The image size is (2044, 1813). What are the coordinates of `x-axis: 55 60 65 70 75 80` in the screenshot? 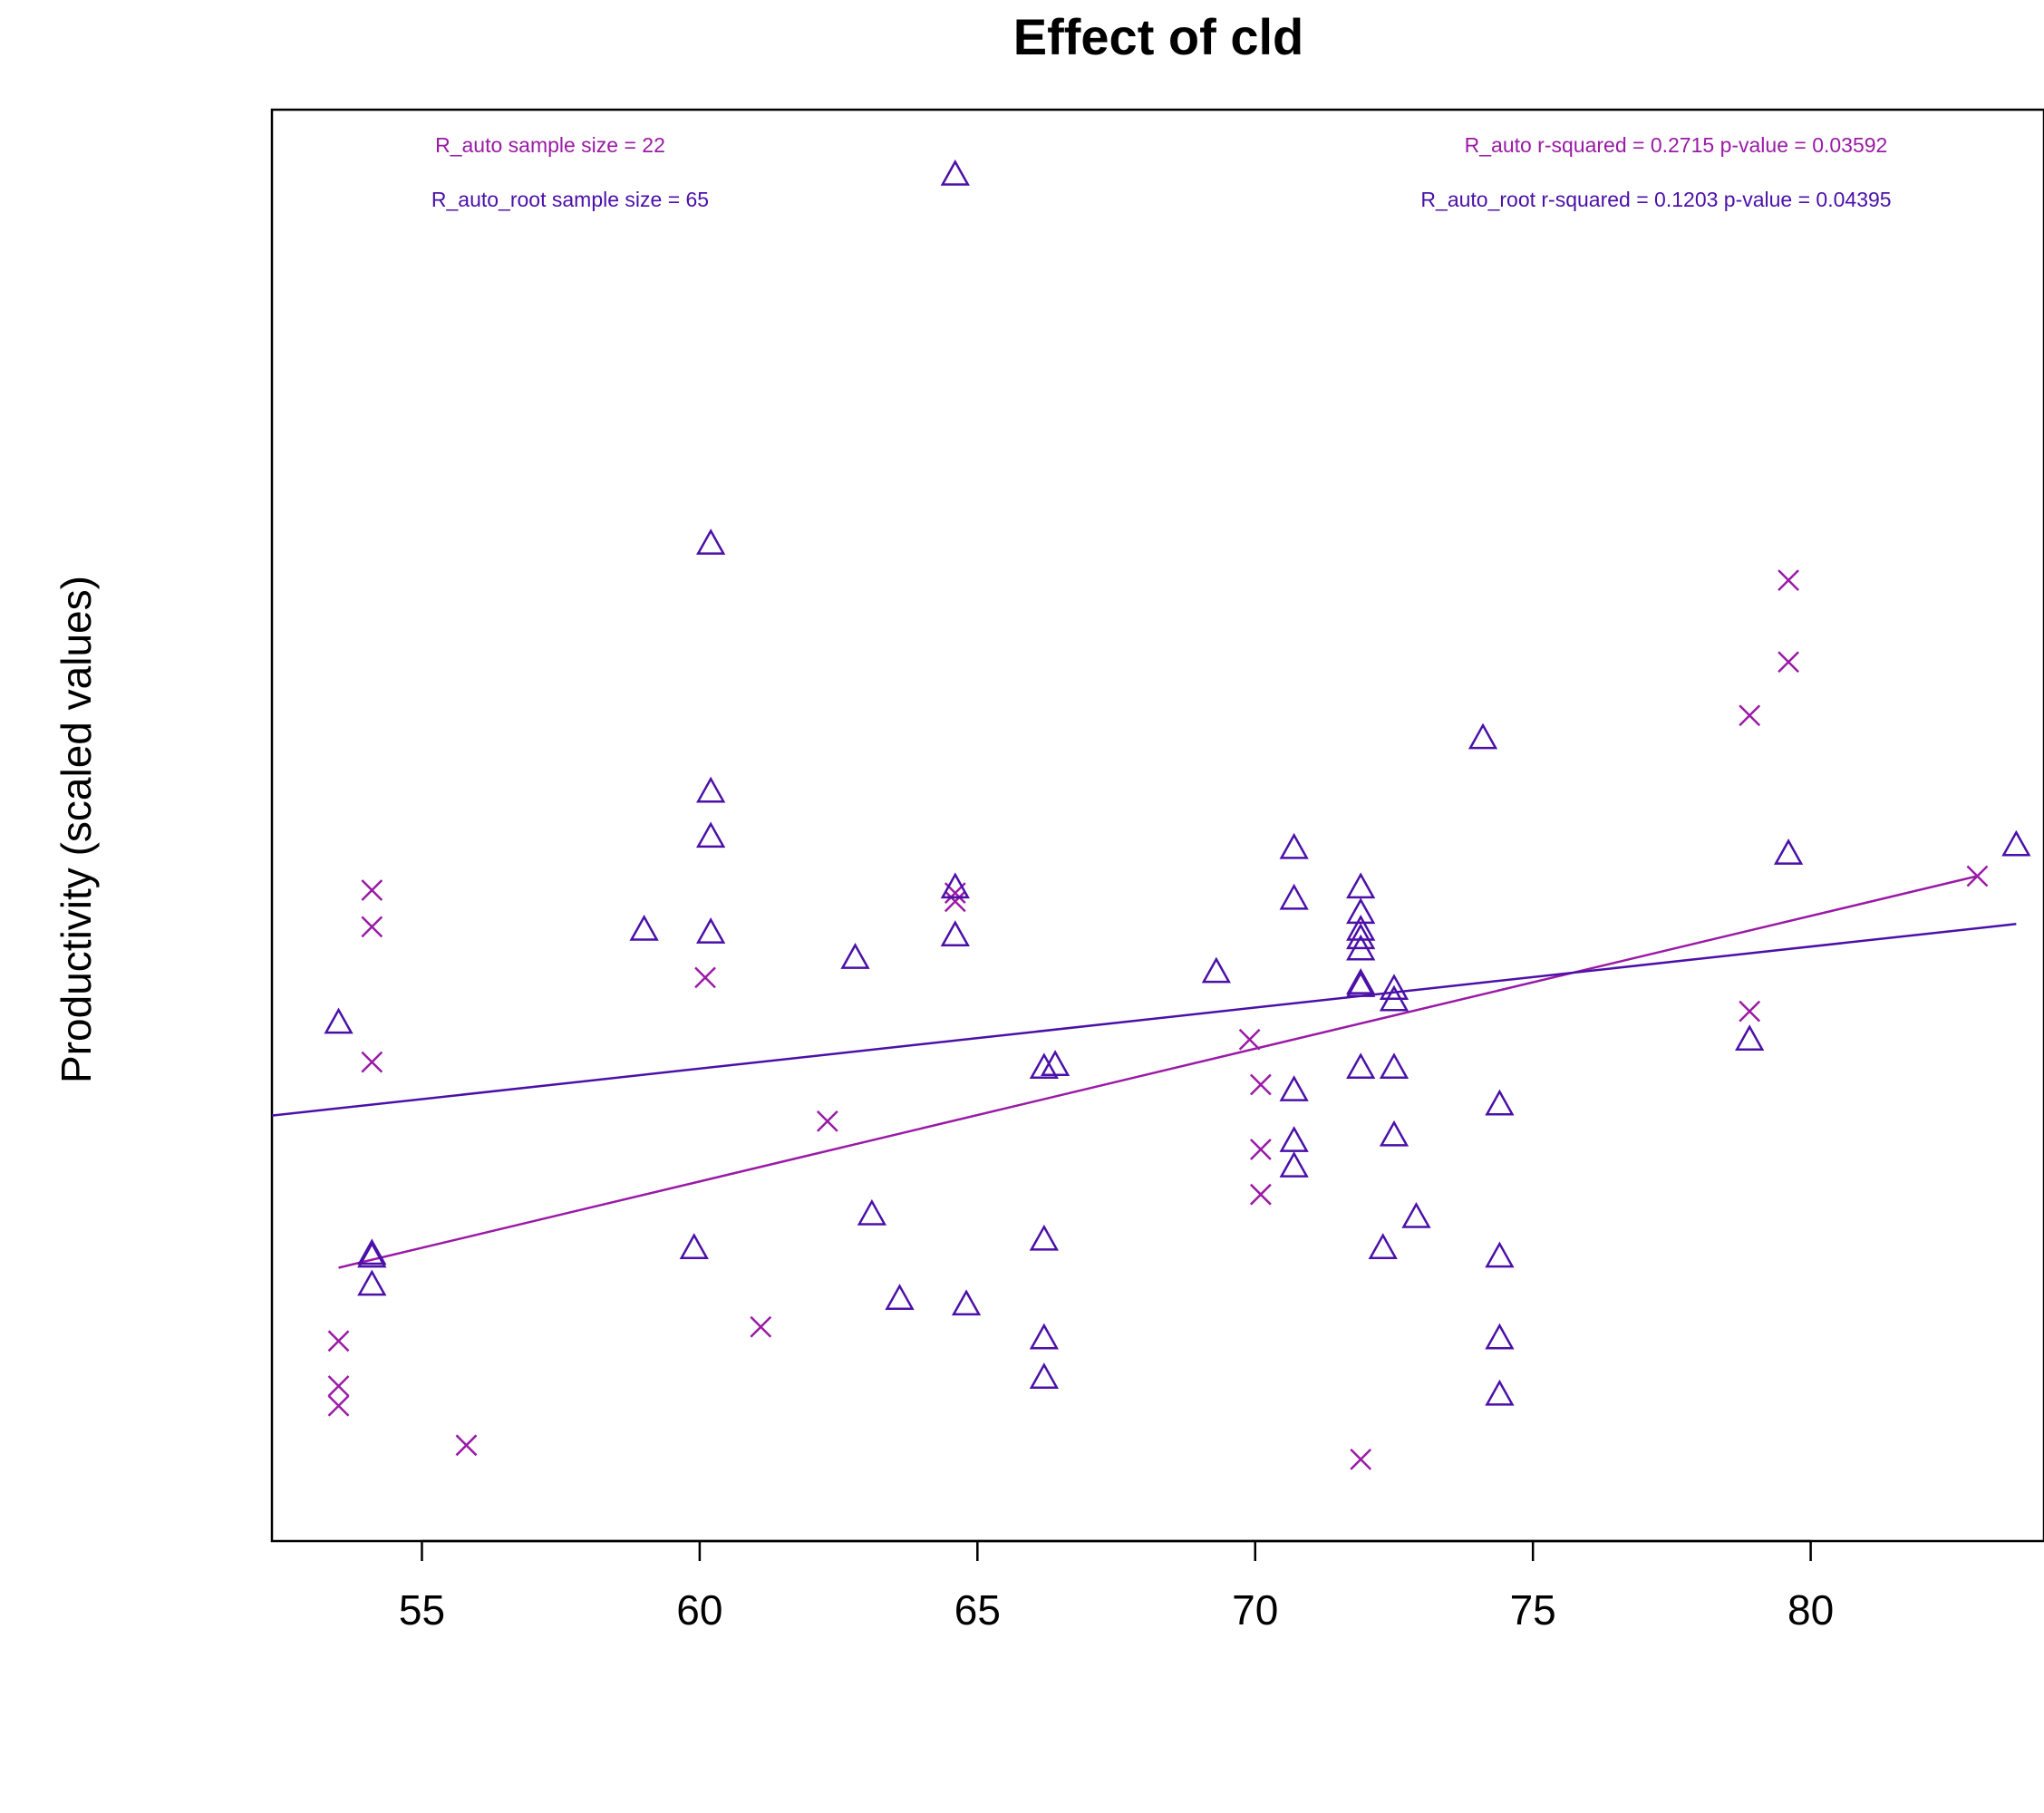 It's located at (1116, 1586).